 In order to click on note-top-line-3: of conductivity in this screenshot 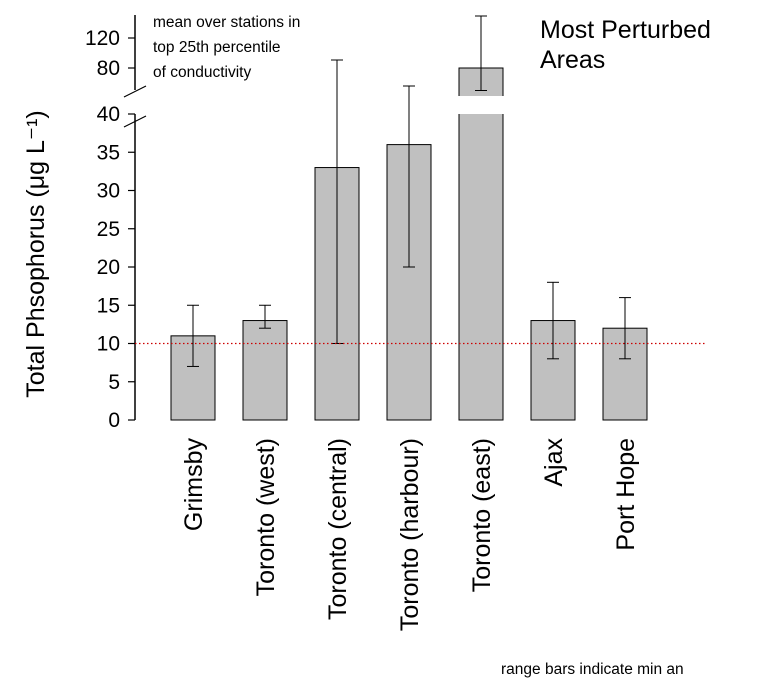, I will do `click(202, 72)`.